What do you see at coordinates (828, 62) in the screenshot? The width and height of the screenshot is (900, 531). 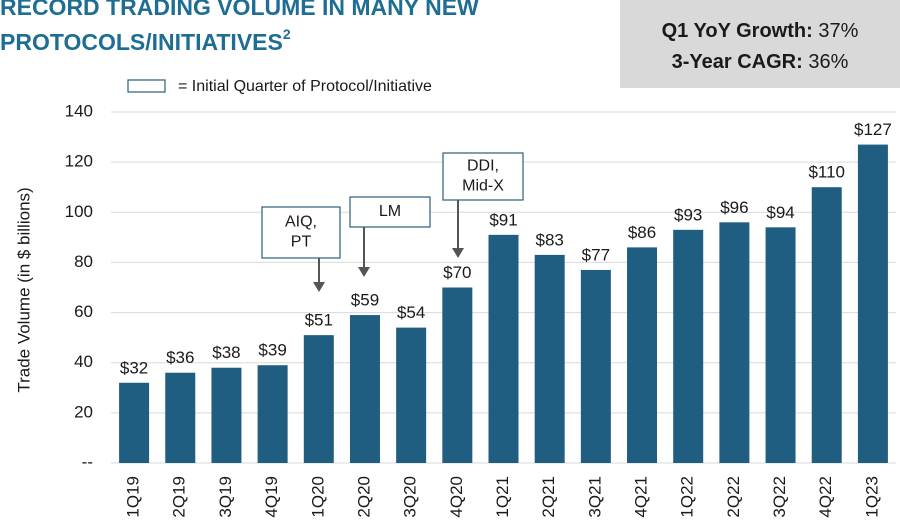 I see `stat-value: 36%` at bounding box center [828, 62].